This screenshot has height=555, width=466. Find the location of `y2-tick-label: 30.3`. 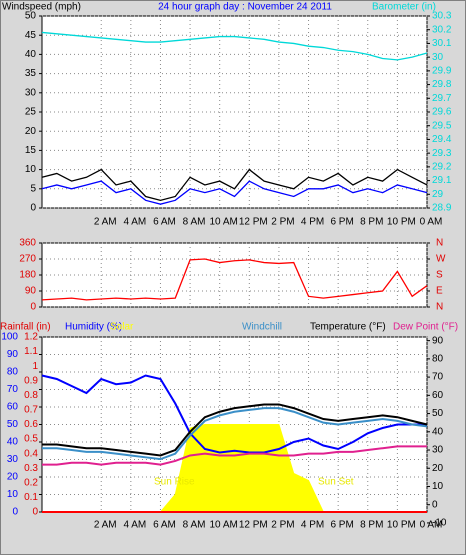

y2-tick-label: 30.3 is located at coordinates (442, 16).